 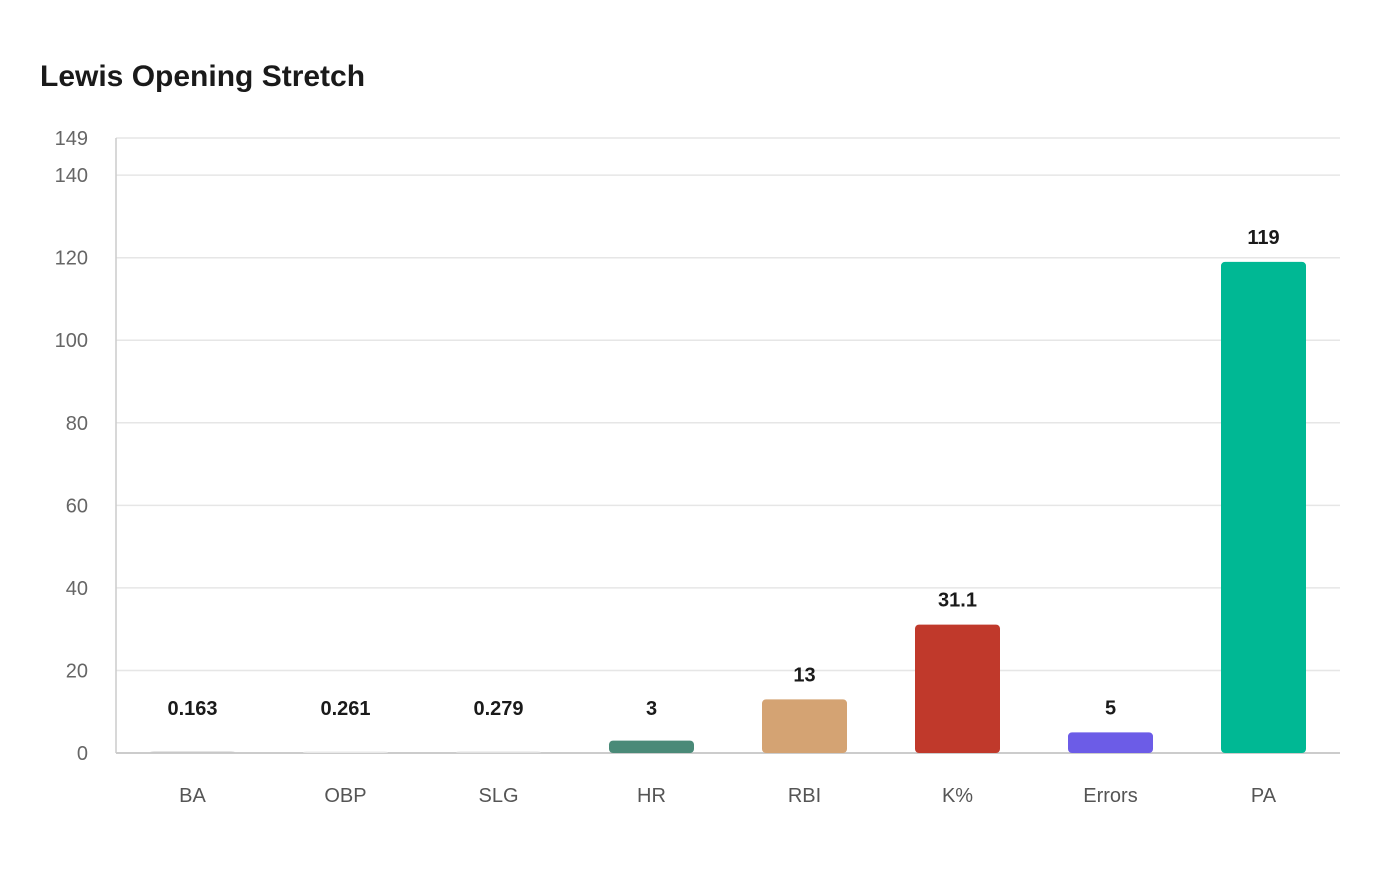 I want to click on bar-obp, so click(x=345, y=752).